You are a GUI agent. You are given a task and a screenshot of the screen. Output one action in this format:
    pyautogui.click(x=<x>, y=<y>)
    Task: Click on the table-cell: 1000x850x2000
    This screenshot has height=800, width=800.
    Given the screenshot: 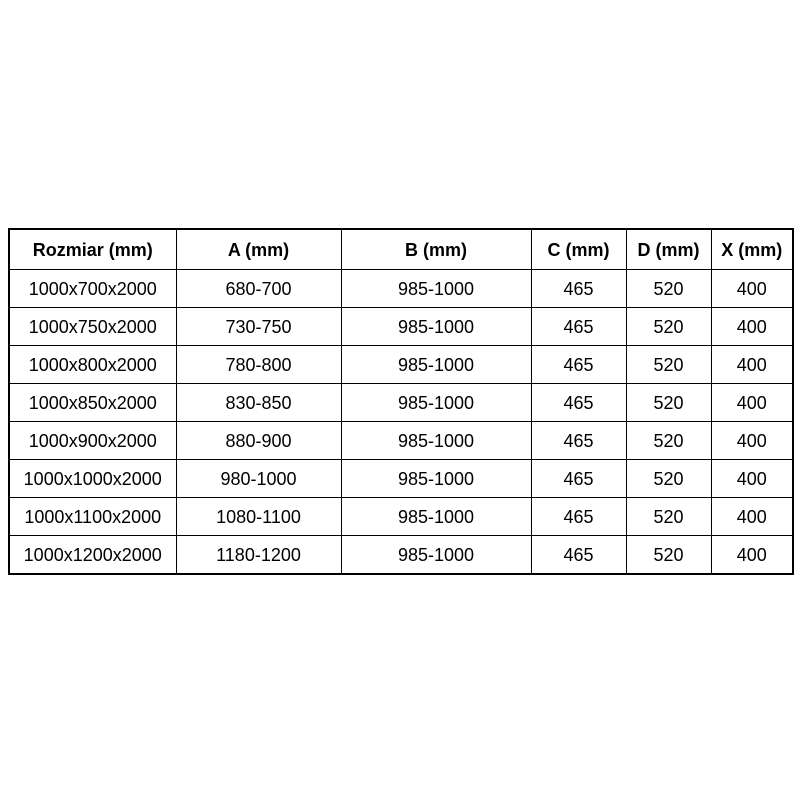 What is the action you would take?
    pyautogui.click(x=92, y=402)
    